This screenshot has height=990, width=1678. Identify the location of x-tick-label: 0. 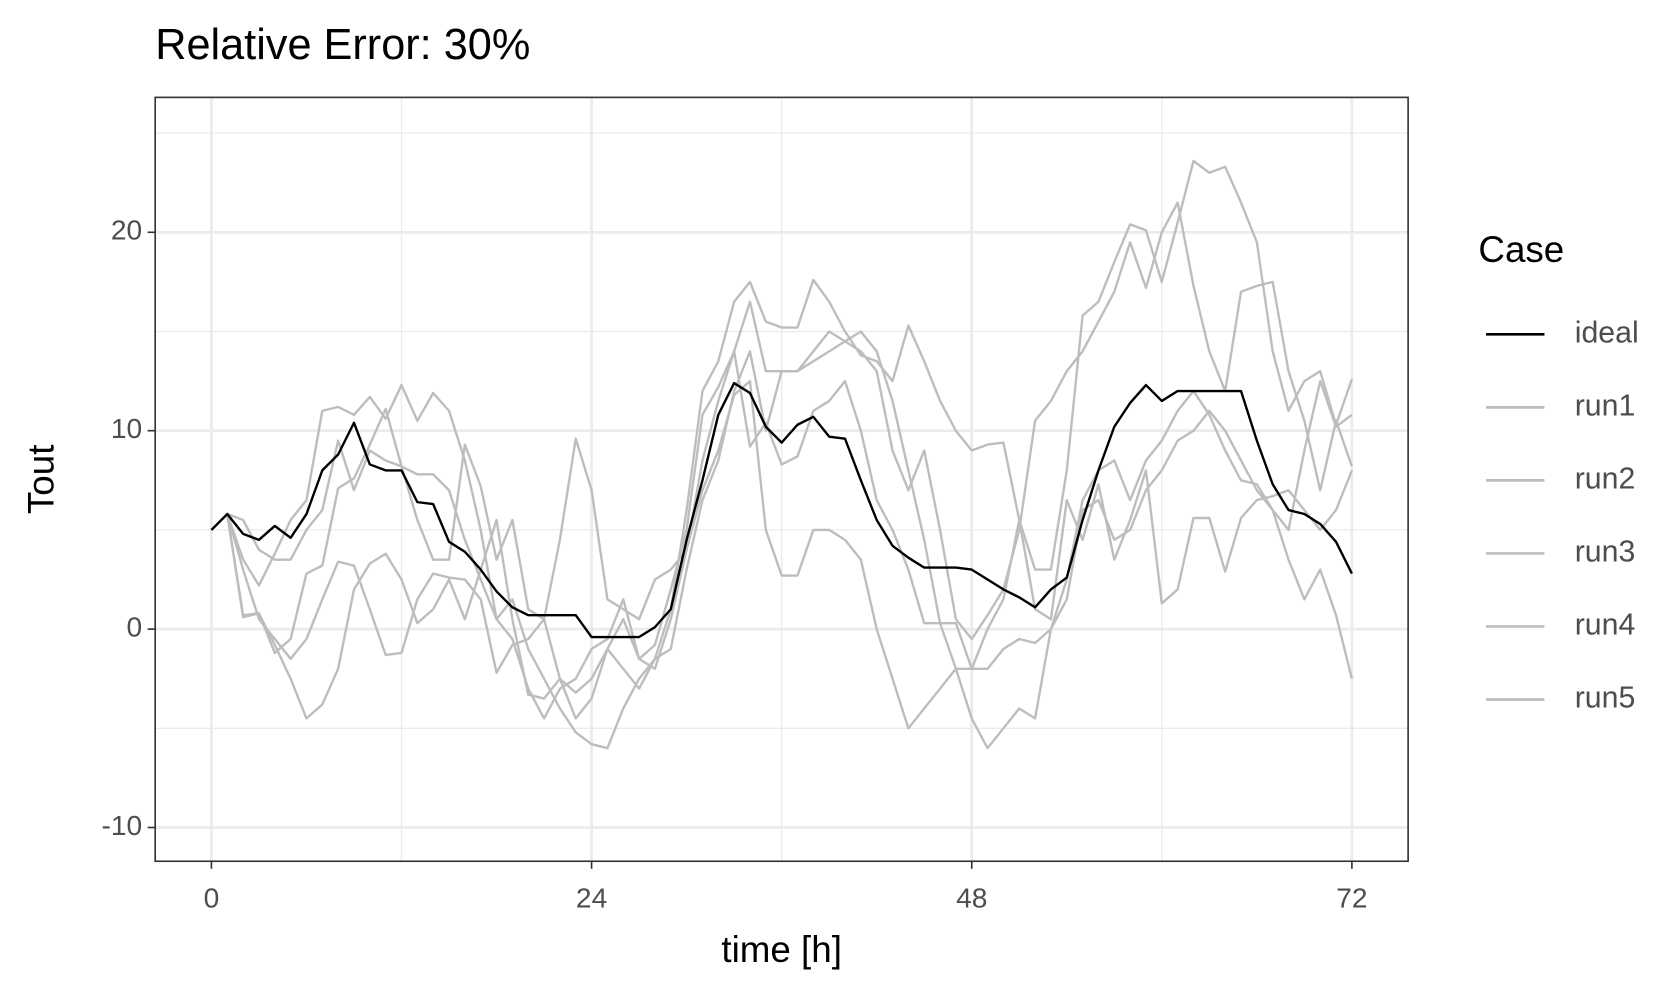
(212, 898).